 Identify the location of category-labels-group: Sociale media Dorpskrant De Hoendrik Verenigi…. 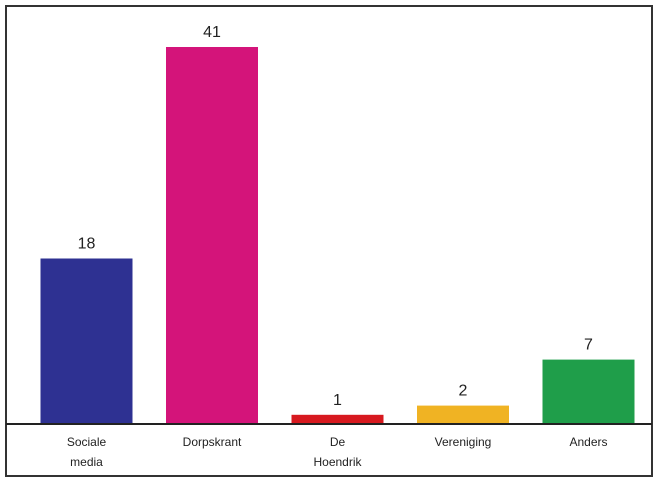
(337, 452).